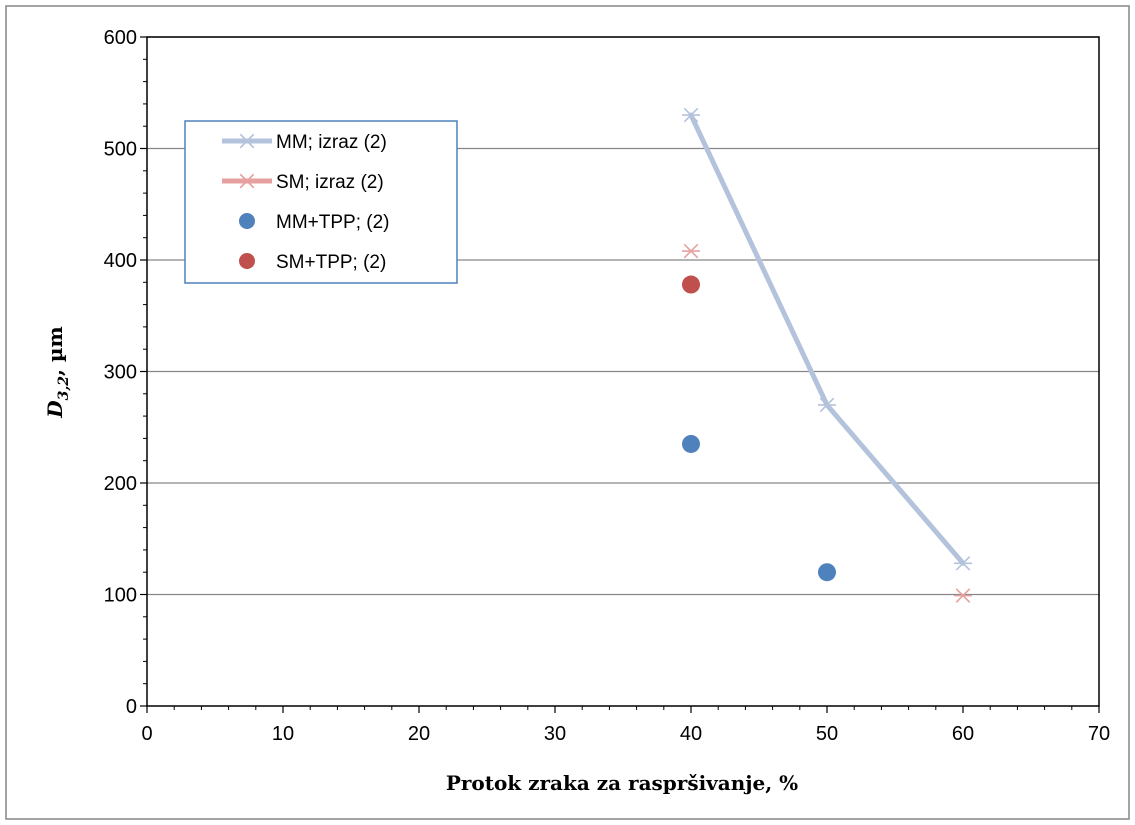 The width and height of the screenshot is (1135, 825). What do you see at coordinates (120, 38) in the screenshot?
I see `y-tick-label: 600` at bounding box center [120, 38].